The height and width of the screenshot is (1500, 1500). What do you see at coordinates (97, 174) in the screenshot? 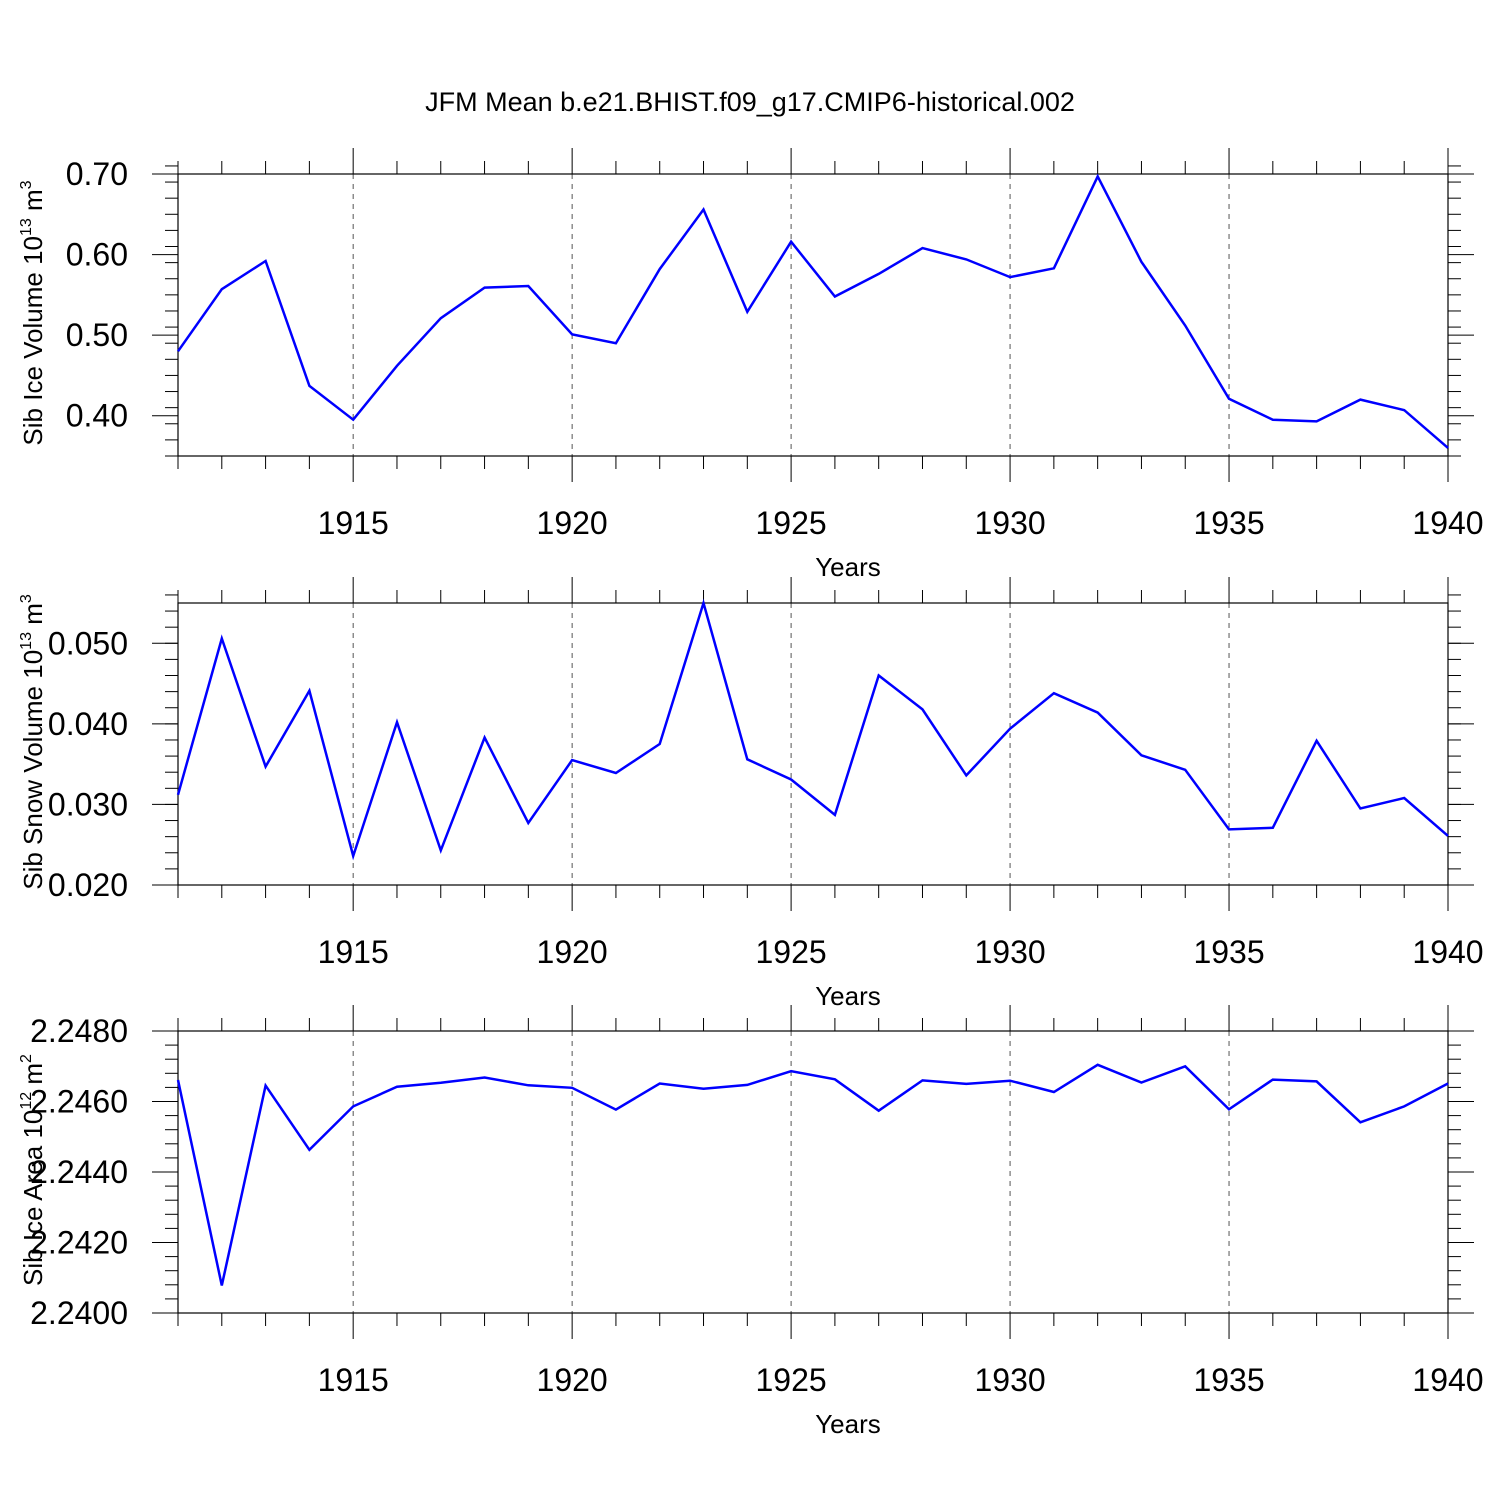
I see `y-tick-label: 0.70` at bounding box center [97, 174].